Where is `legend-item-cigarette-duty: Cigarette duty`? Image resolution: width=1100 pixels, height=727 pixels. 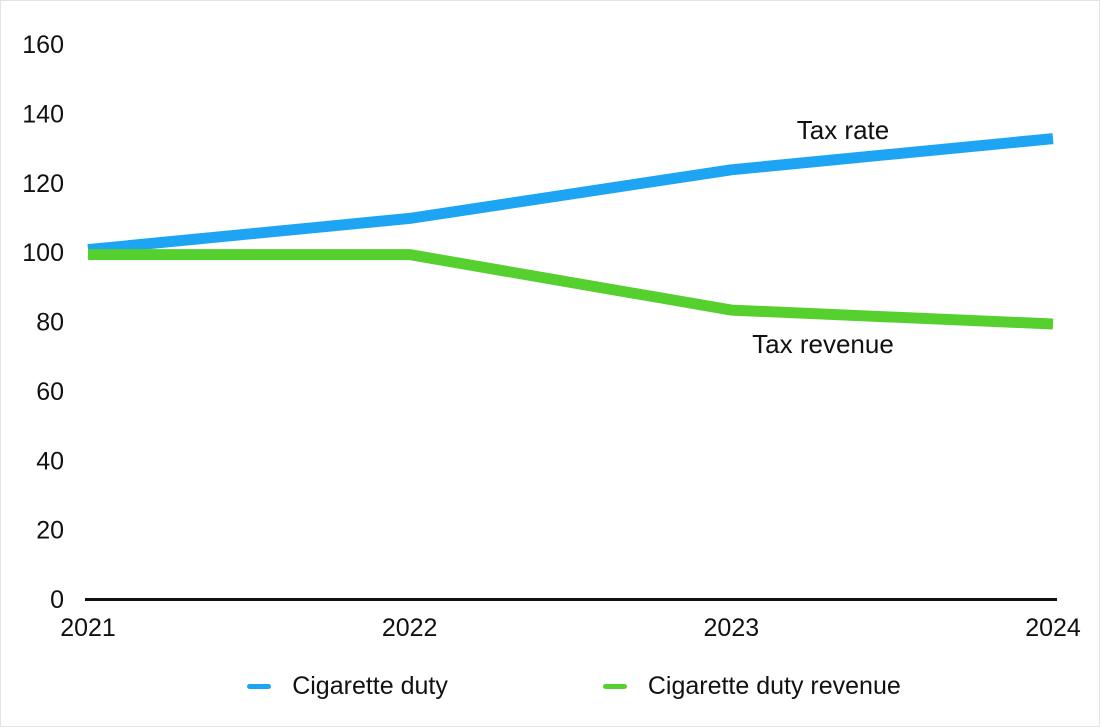
legend-item-cigarette-duty: Cigarette duty is located at coordinates (347, 686).